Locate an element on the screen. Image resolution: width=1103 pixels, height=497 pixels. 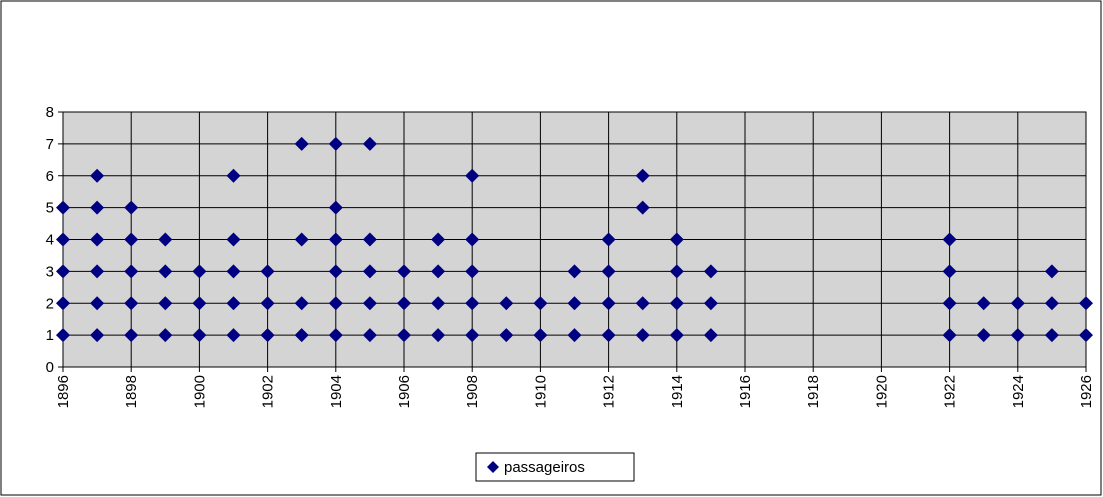
y-tick-label: 0 is located at coordinates (50, 367).